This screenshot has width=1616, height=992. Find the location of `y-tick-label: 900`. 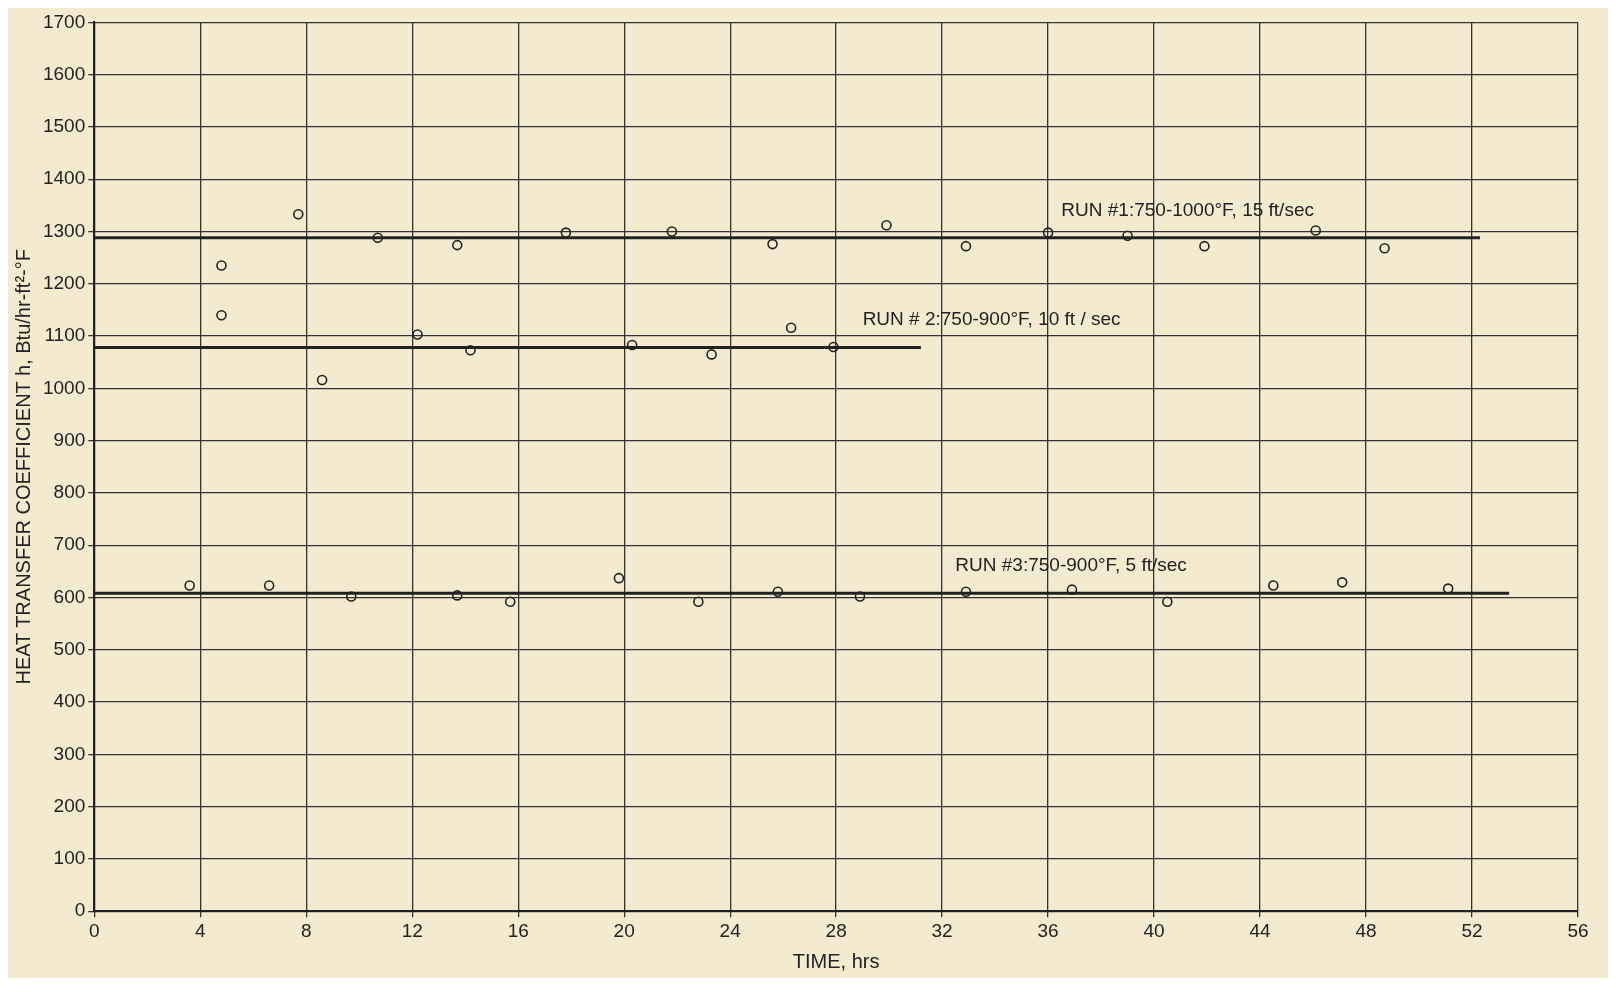

y-tick-label: 900 is located at coordinates (69, 439).